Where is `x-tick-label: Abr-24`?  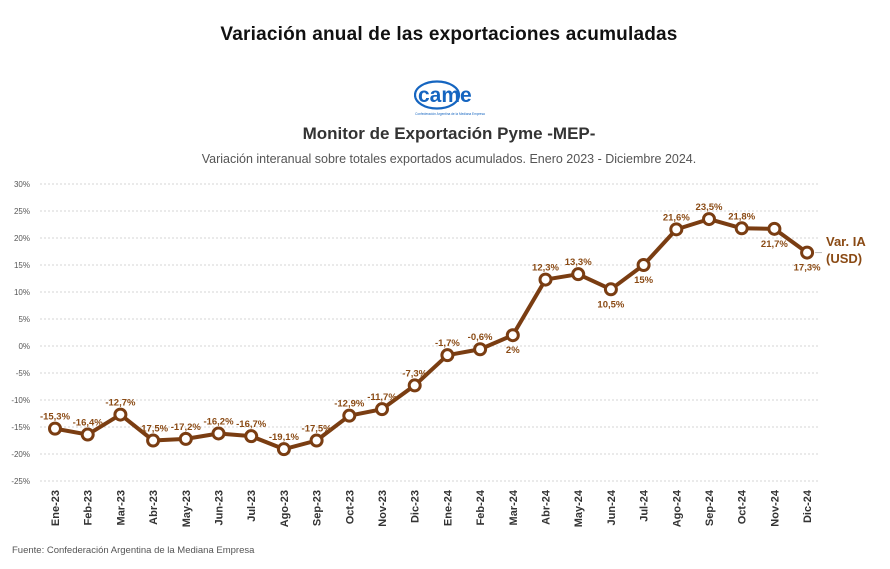 x-tick-label: Abr-24 is located at coordinates (547, 507).